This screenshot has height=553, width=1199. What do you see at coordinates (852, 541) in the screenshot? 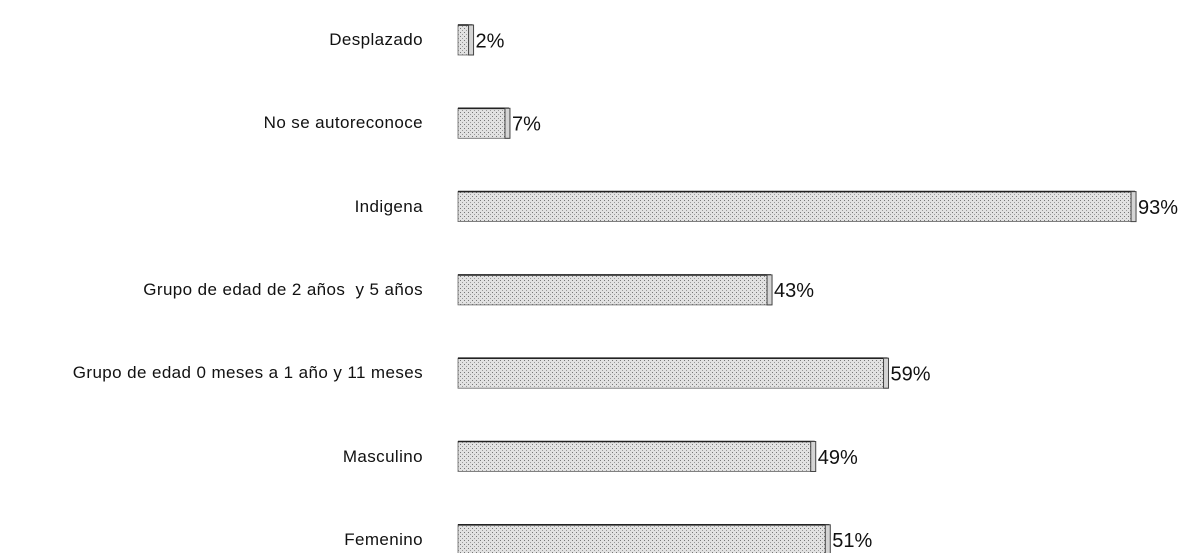
I see `value-label: 51%` at bounding box center [852, 541].